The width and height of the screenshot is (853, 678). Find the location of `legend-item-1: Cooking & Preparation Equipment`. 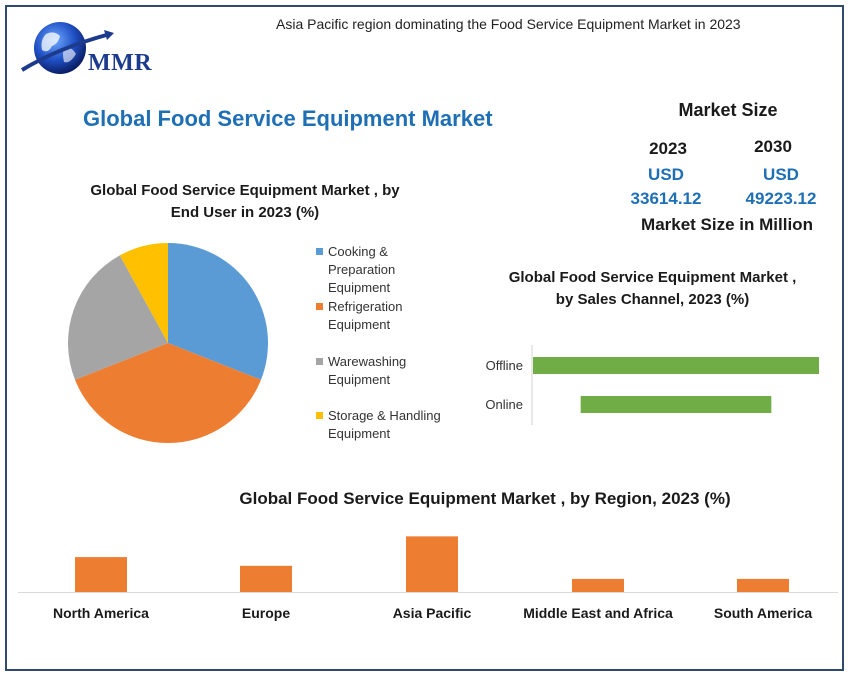

legend-item-1: Cooking & Preparation Equipment is located at coordinates (392, 270).